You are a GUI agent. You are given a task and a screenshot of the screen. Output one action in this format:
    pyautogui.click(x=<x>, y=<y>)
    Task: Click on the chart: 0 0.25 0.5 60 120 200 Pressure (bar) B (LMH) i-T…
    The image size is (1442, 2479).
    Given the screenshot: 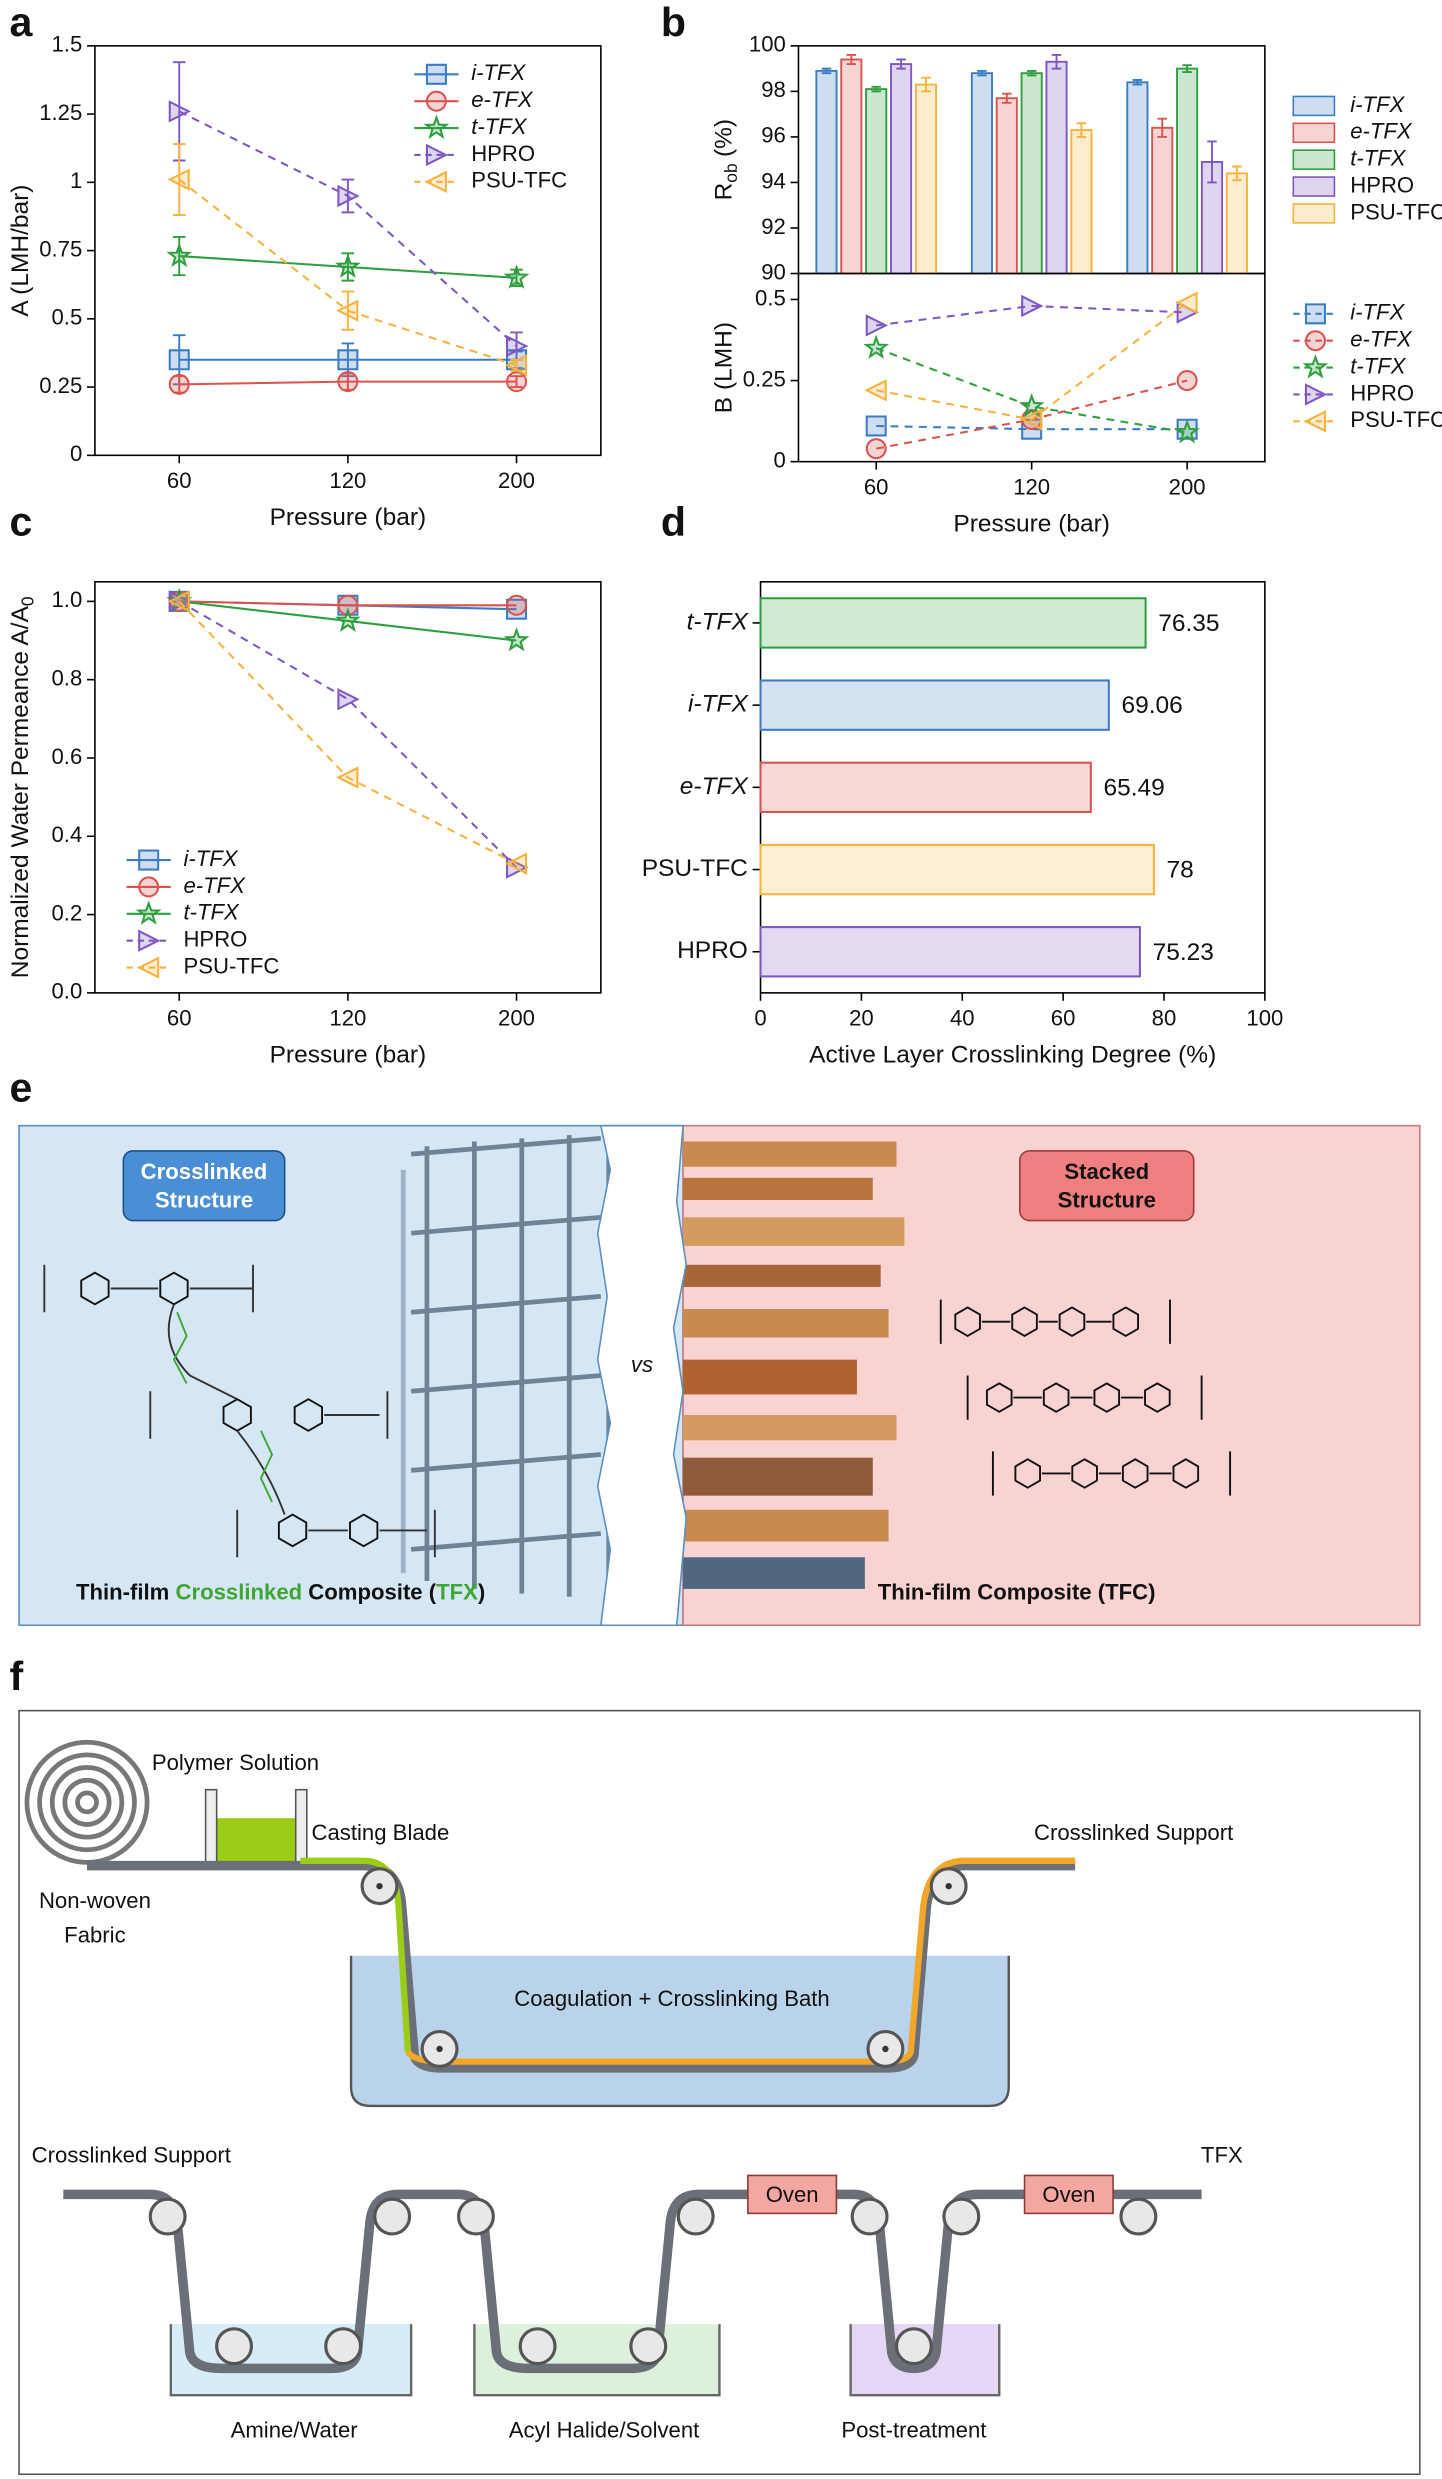 What is the action you would take?
    pyautogui.click(x=1076, y=404)
    